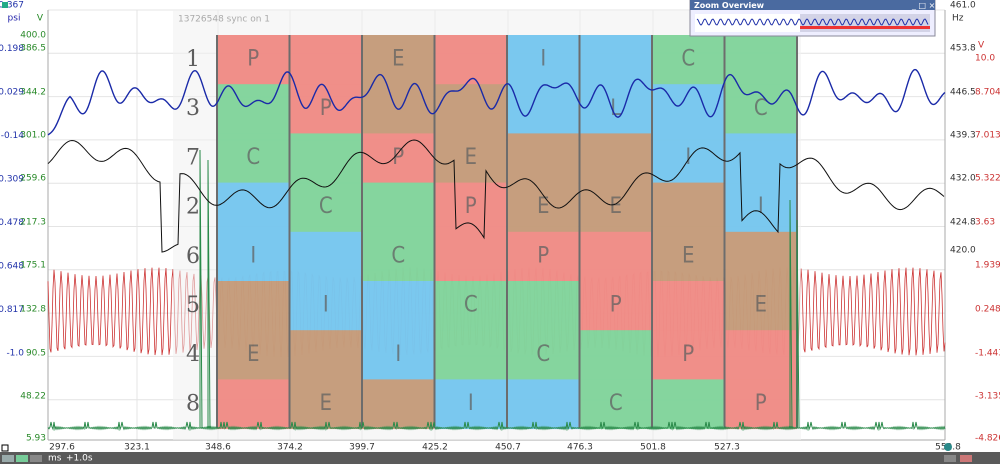 This screenshot has width=1000, height=464. I want to click on axis-unit: psi, so click(14, 19).